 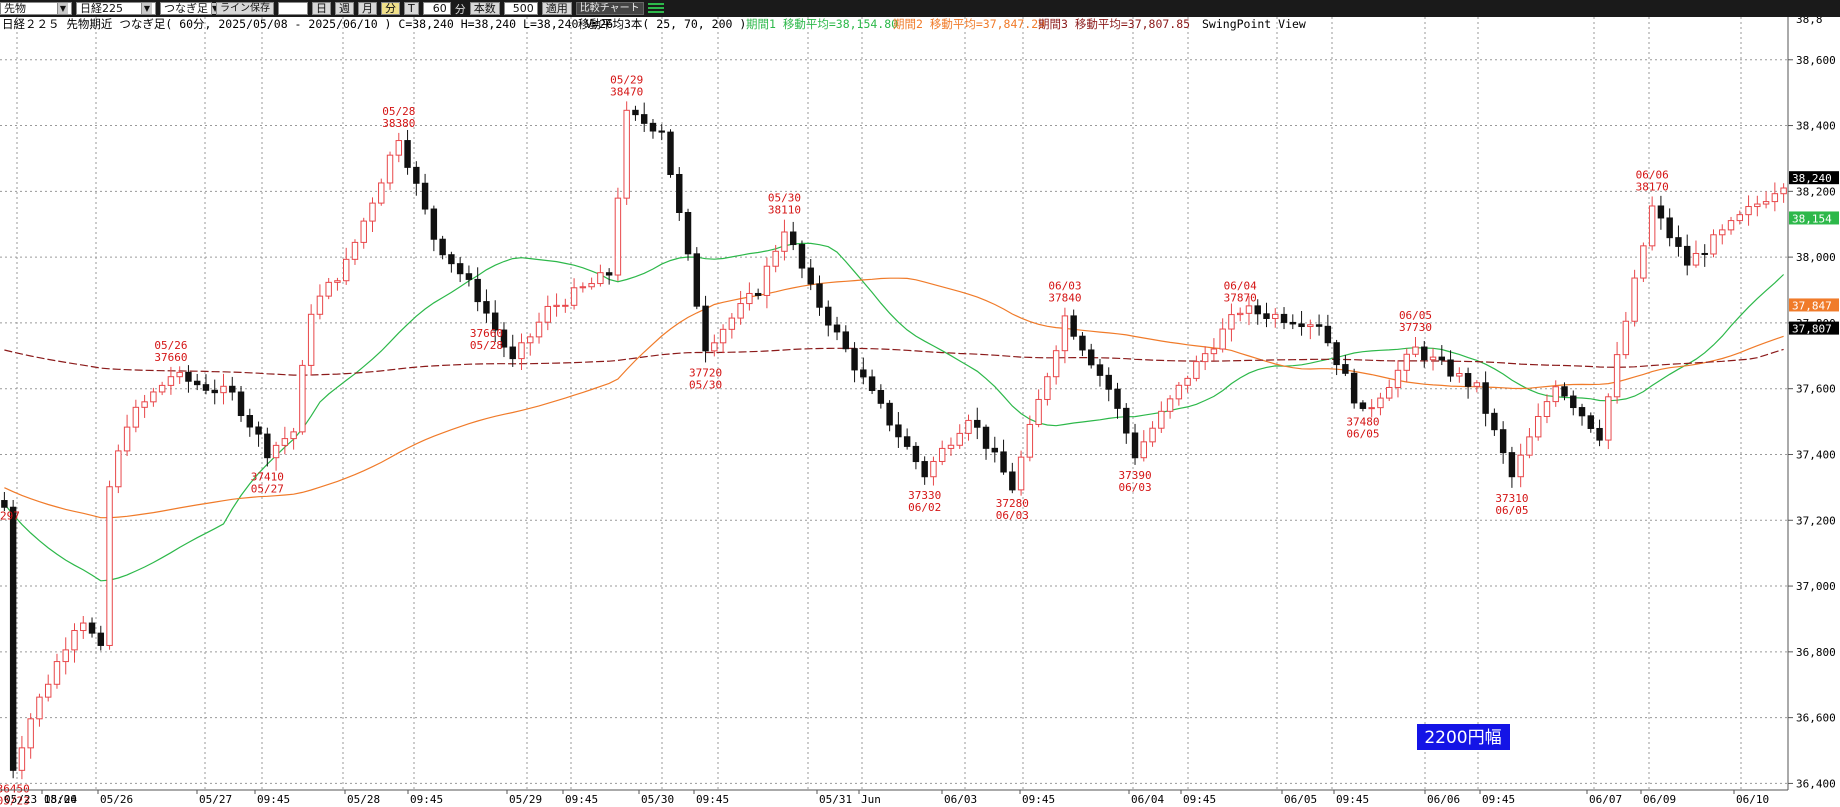 What do you see at coordinates (1605, 799) in the screenshot?
I see `x-tick-label: 06/07` at bounding box center [1605, 799].